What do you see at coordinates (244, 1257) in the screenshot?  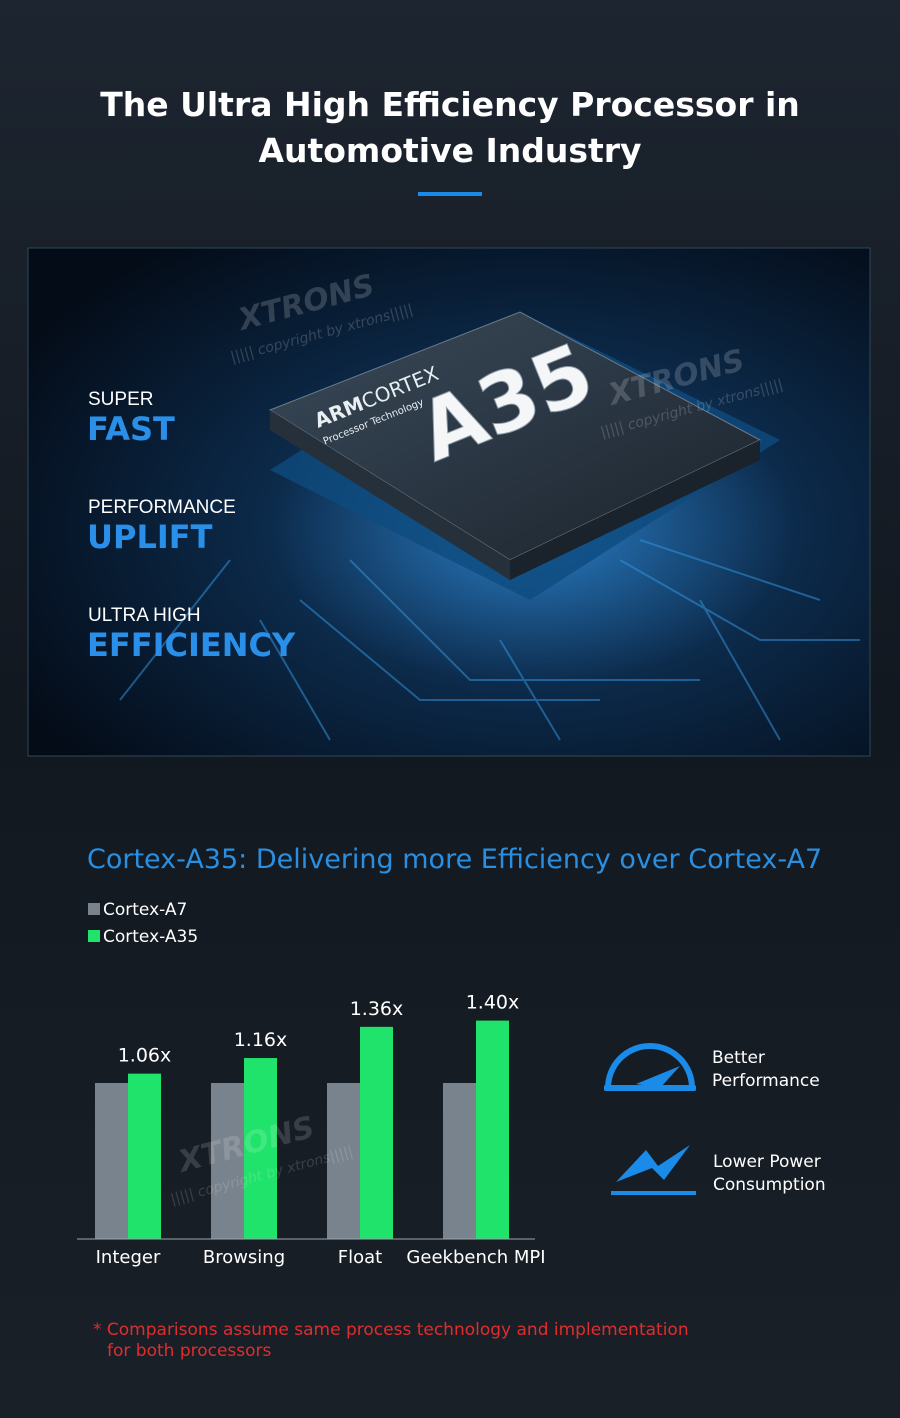 I see `x-tick-label: Browsing` at bounding box center [244, 1257].